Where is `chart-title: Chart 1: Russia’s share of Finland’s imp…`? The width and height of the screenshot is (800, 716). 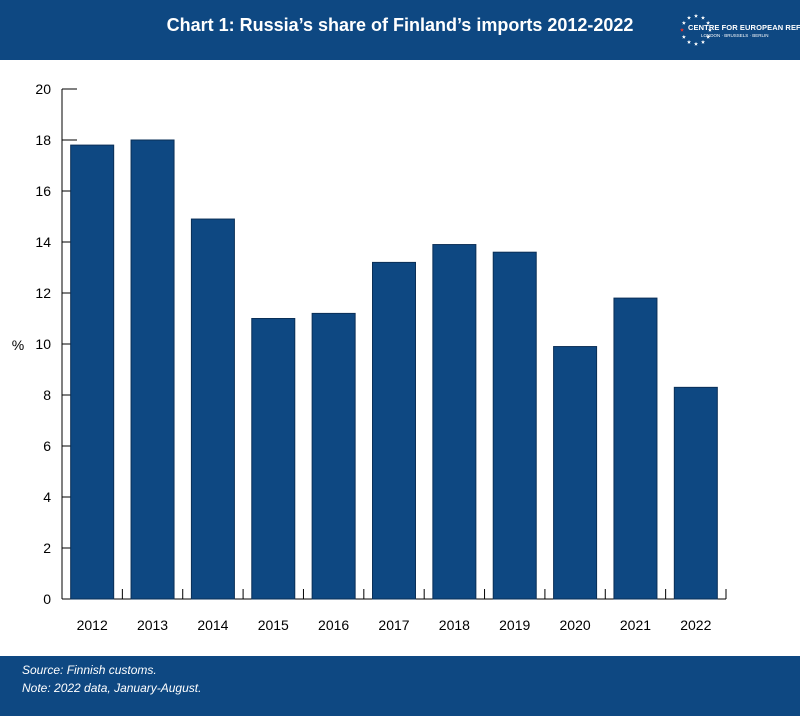 chart-title: Chart 1: Russia’s share of Finland’s imp… is located at coordinates (400, 25).